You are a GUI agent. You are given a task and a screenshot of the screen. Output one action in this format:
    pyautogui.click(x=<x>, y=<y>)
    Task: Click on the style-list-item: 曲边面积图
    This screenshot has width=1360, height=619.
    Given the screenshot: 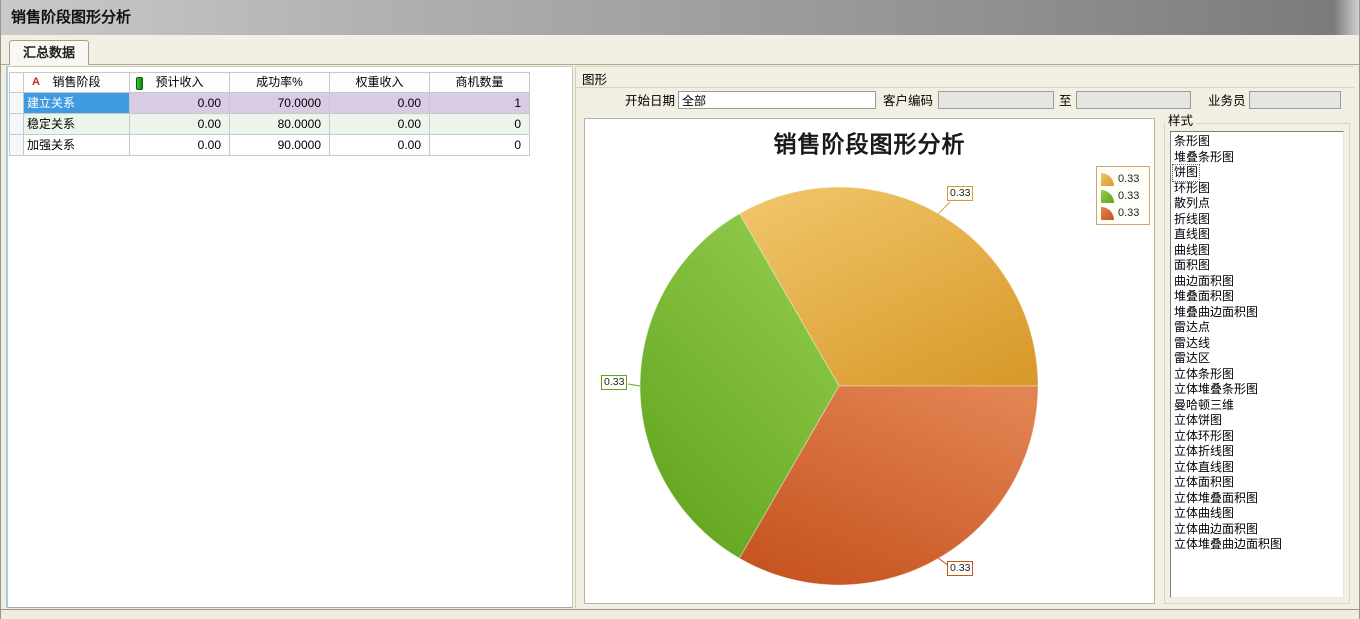 What is the action you would take?
    pyautogui.click(x=1204, y=280)
    